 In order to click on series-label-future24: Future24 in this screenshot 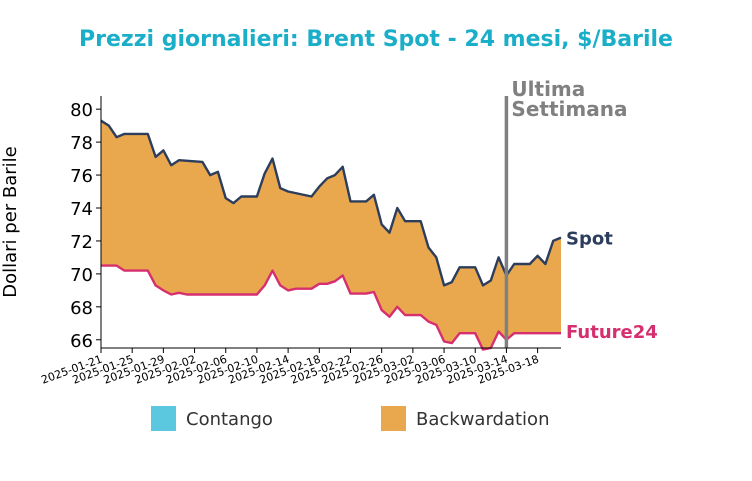, I will do `click(612, 332)`.